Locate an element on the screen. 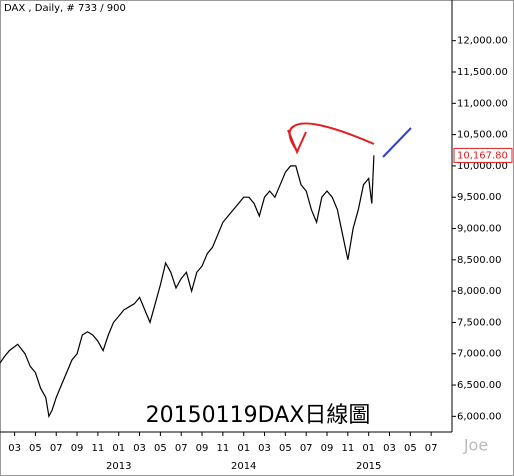  y-tick-label: 6,500.00 is located at coordinates (479, 385).